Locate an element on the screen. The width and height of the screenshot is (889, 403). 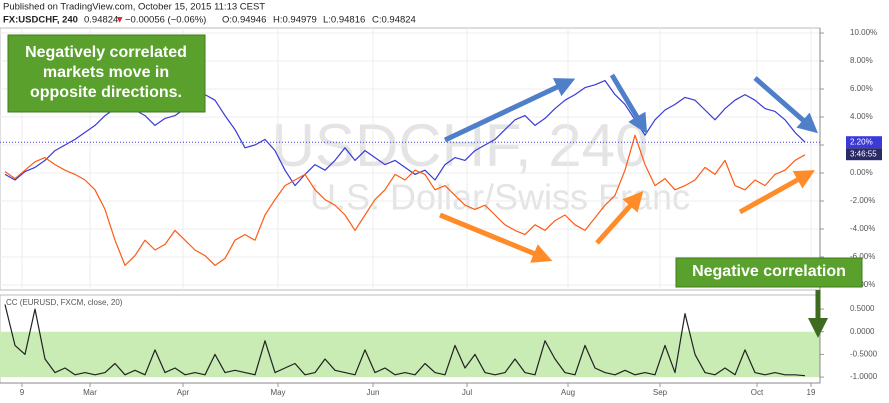
open: O:0.94946 is located at coordinates (244, 20).